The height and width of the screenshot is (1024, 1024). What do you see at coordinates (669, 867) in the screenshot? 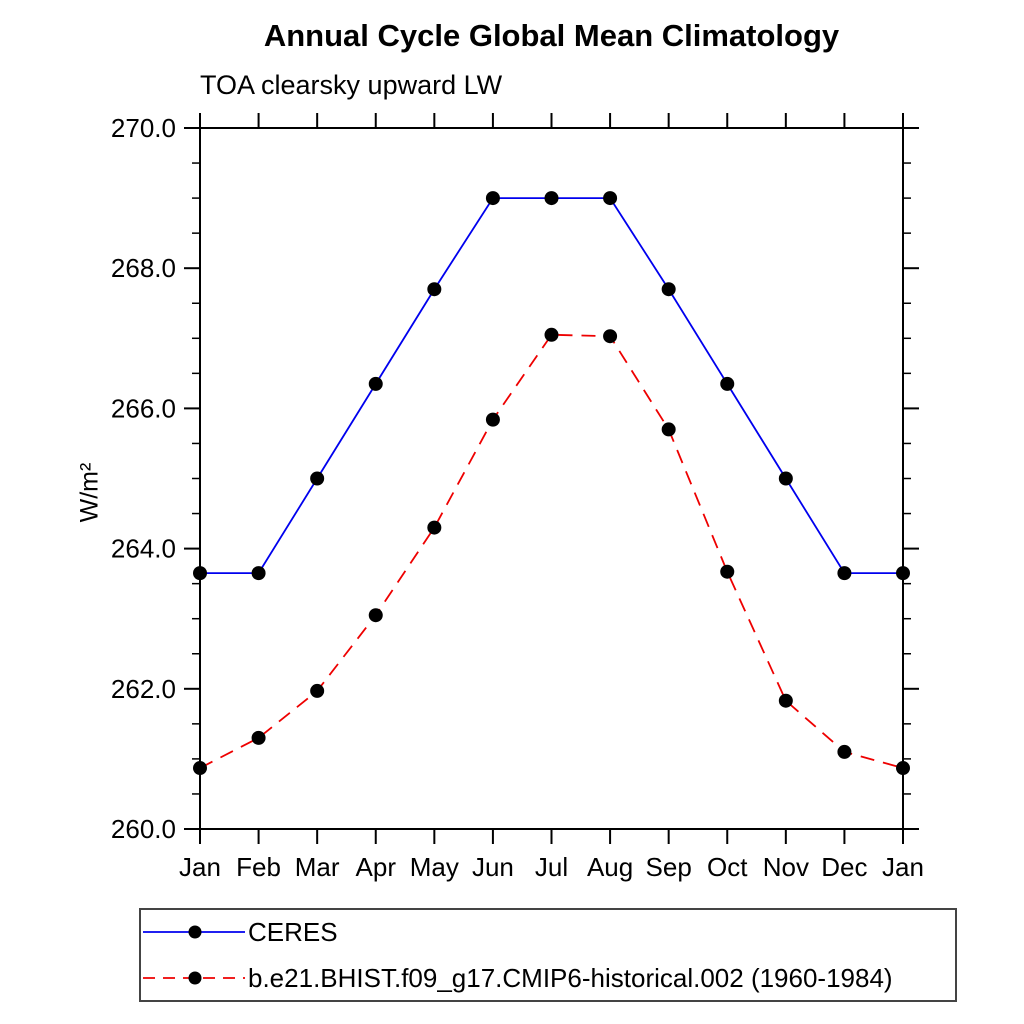
I see `x-tick-label: Sep` at bounding box center [669, 867].